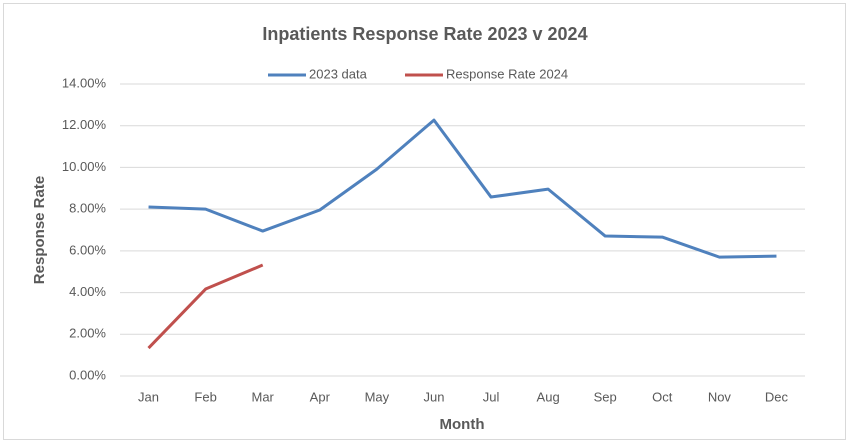  Describe the element at coordinates (39, 230) in the screenshot. I see `y-axis-label: Response Rate` at that location.